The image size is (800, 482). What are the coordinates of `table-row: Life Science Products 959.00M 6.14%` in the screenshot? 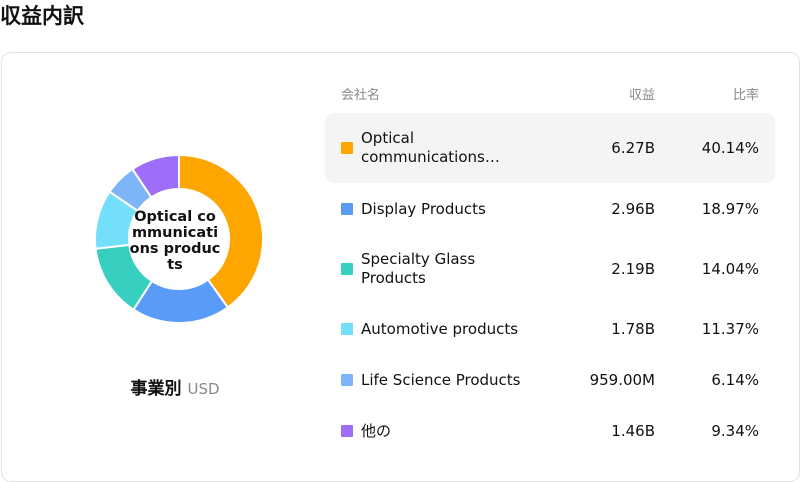 It's located at (550, 380).